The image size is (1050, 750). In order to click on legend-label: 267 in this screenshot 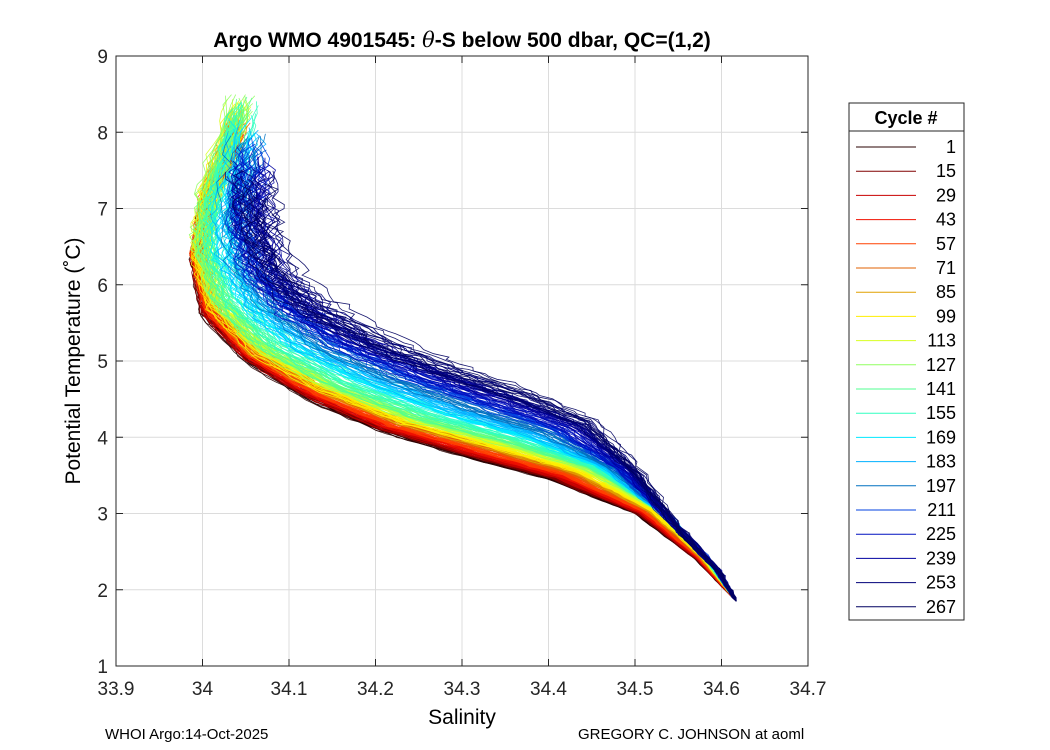, I will do `click(941, 607)`.